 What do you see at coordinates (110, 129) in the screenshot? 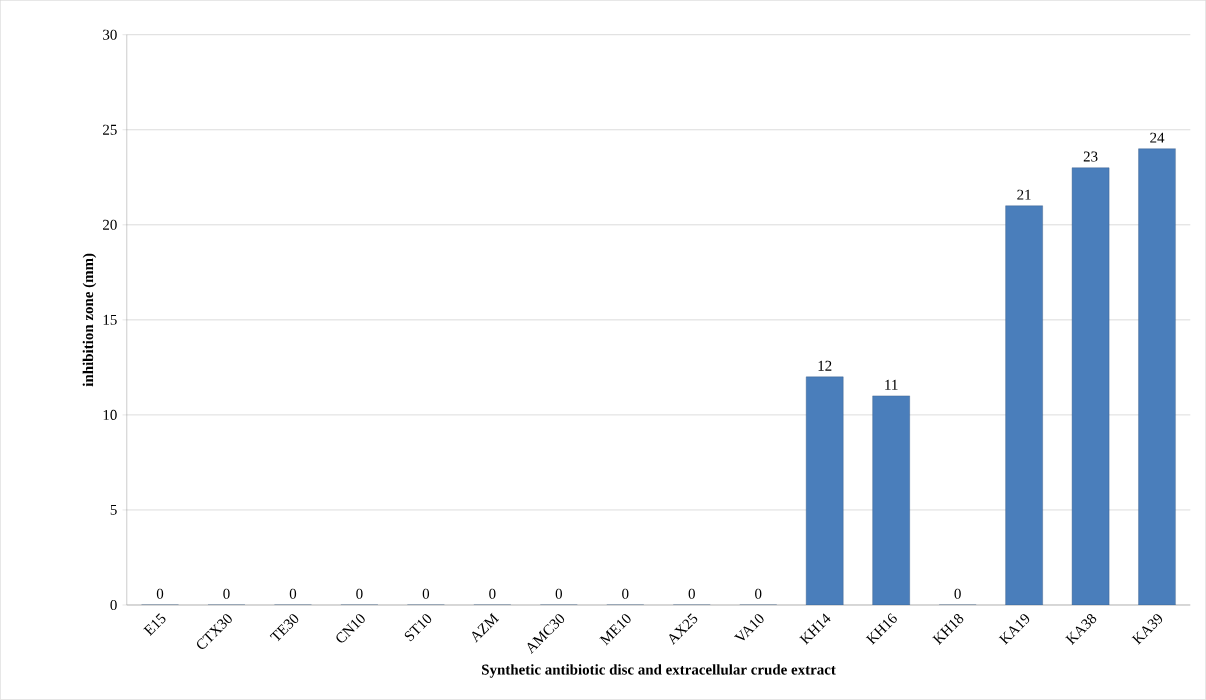
I see `y-tick-label: 25` at bounding box center [110, 129].